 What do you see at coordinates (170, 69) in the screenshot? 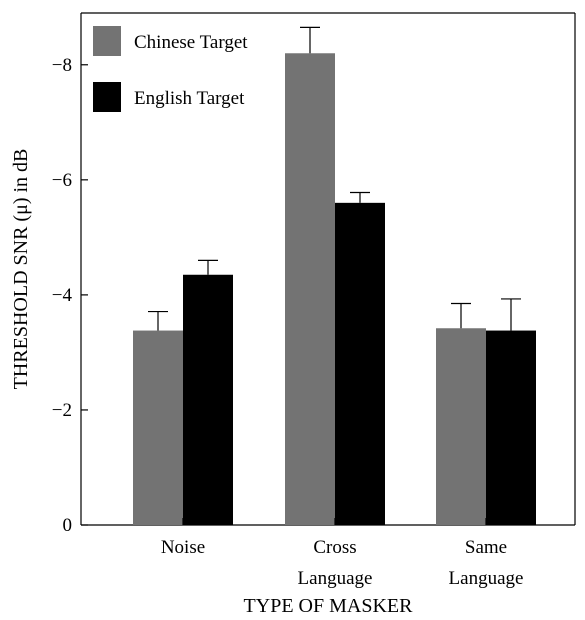
I see `legend: Chinese Target English Target` at bounding box center [170, 69].